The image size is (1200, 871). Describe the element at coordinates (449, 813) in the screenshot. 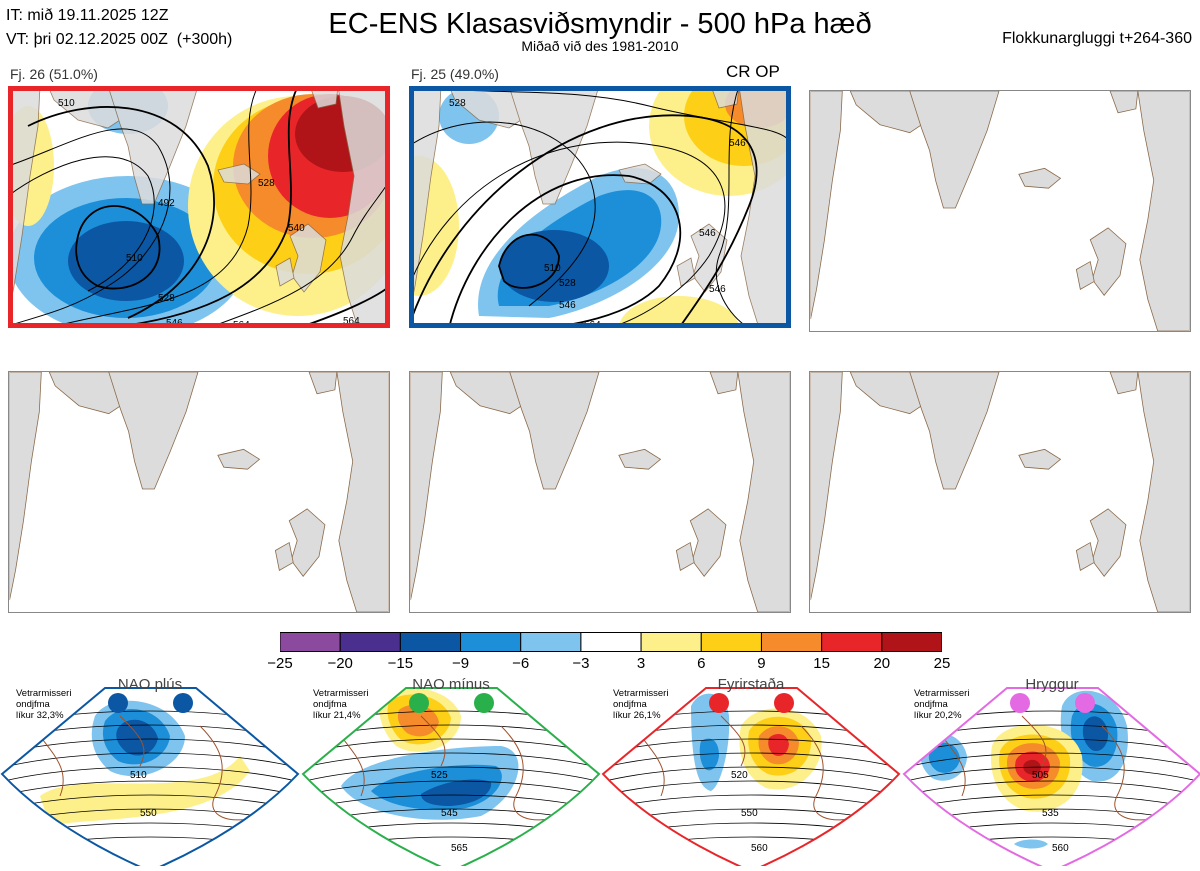

I see `regime-contour-label: 545` at that location.